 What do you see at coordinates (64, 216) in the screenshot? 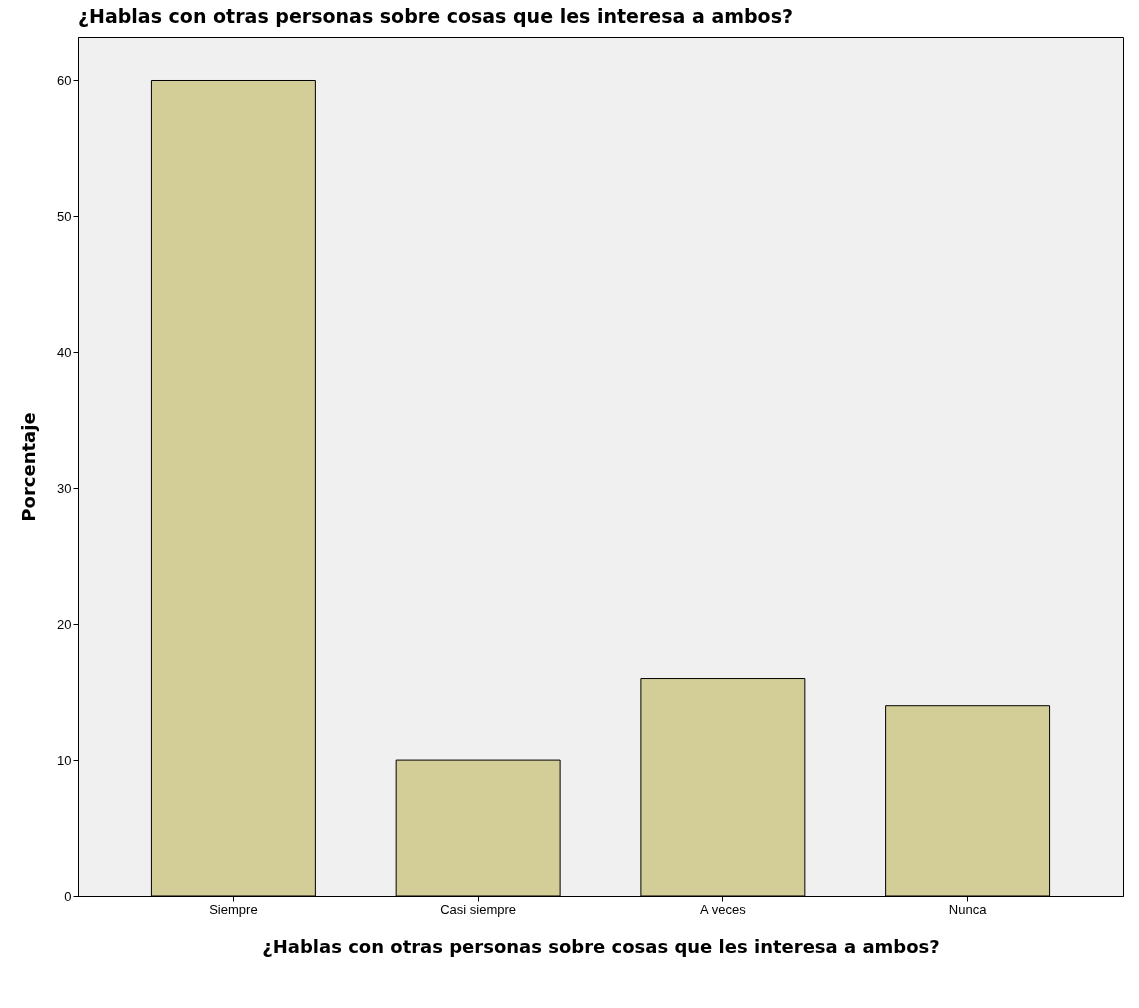
I see `y-tick-label: 50` at bounding box center [64, 216].